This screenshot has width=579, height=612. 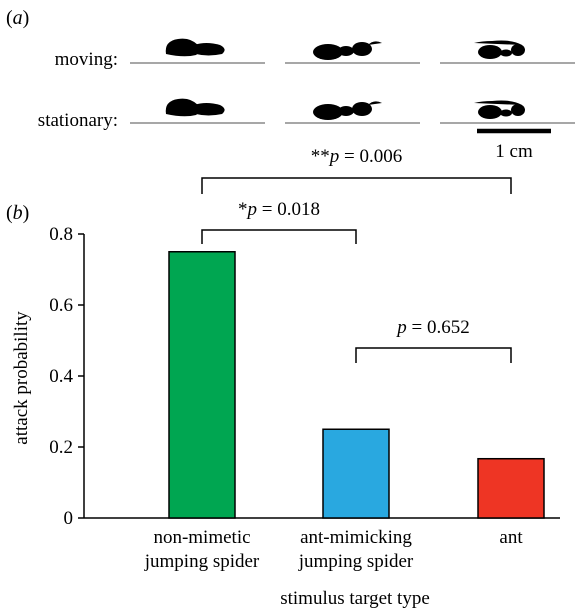 What do you see at coordinates (69, 518) in the screenshot?
I see `y-tick-label: 0` at bounding box center [69, 518].